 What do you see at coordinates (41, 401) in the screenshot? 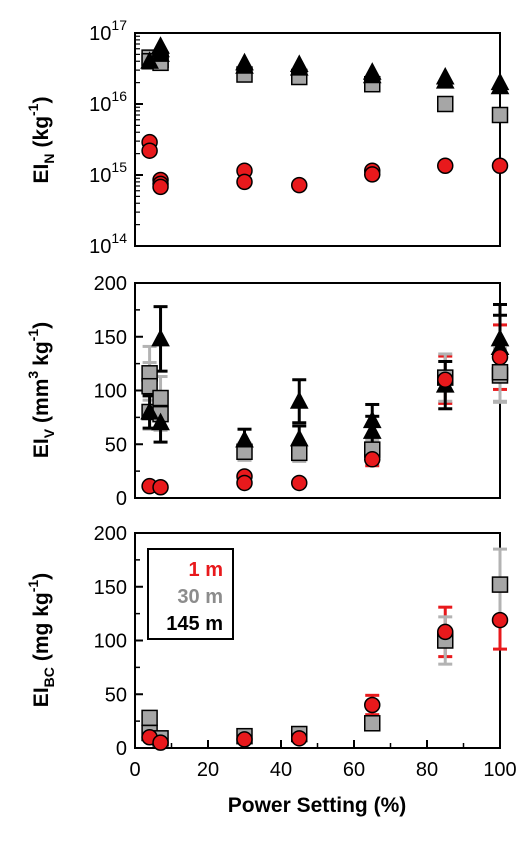
I see `y-title-unit: (mm` at bounding box center [41, 401].